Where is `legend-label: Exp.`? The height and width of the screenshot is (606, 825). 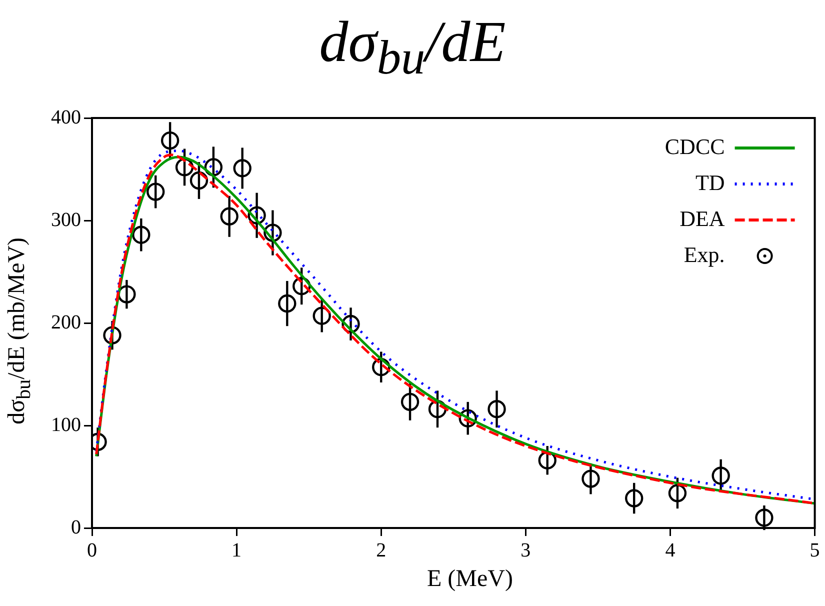 legend-label: Exp. is located at coordinates (704, 254).